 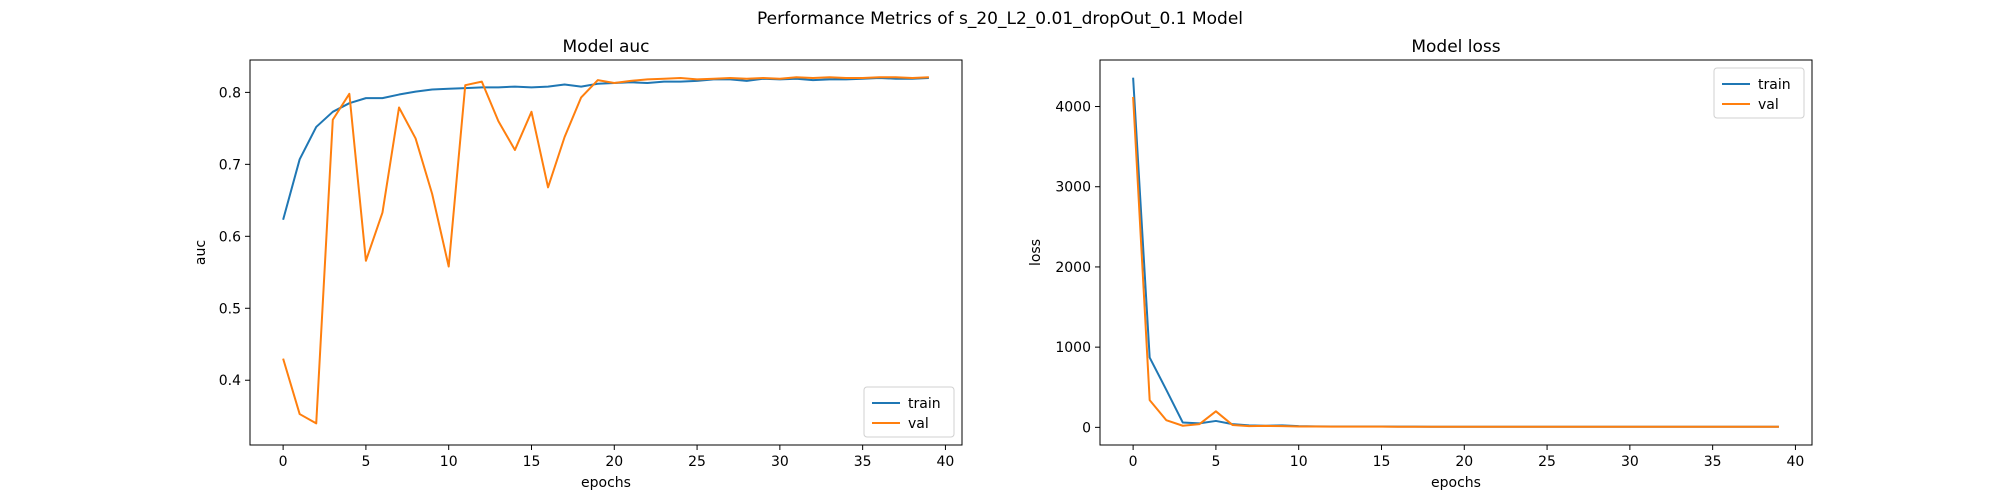 I want to click on auc-xlabel: epochs, so click(x=606, y=483).